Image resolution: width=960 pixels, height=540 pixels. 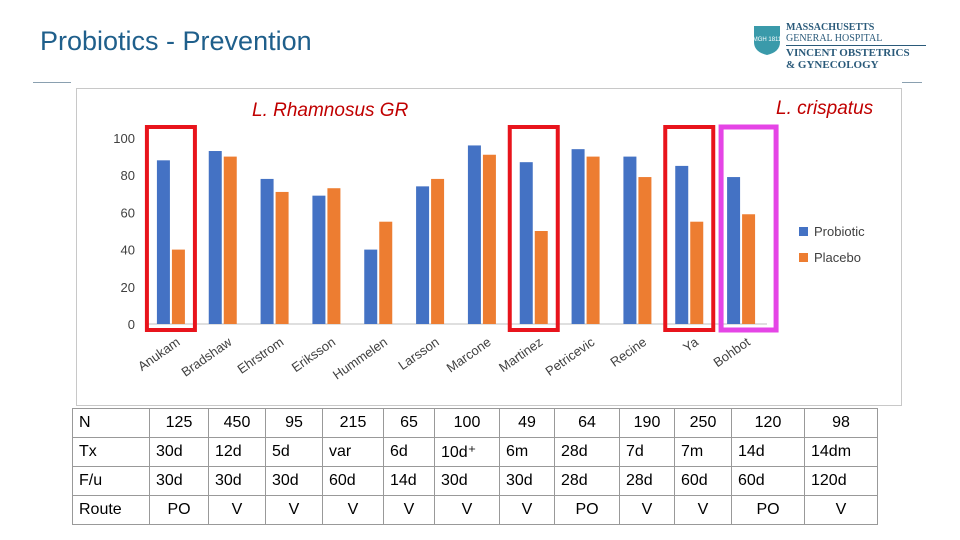 I want to click on table-row: F/u 30d 30d 30d 60d 14d 30d 30d 28d 28d 60d 60d 120d, so click(x=475, y=481).